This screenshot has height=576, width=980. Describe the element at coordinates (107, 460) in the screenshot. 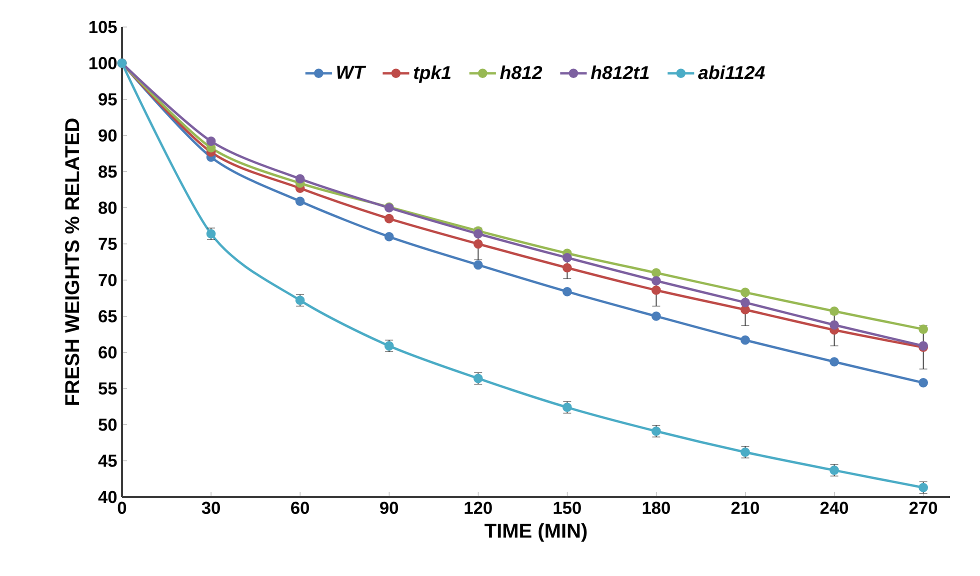

I see `y-tick-label: 45` at that location.